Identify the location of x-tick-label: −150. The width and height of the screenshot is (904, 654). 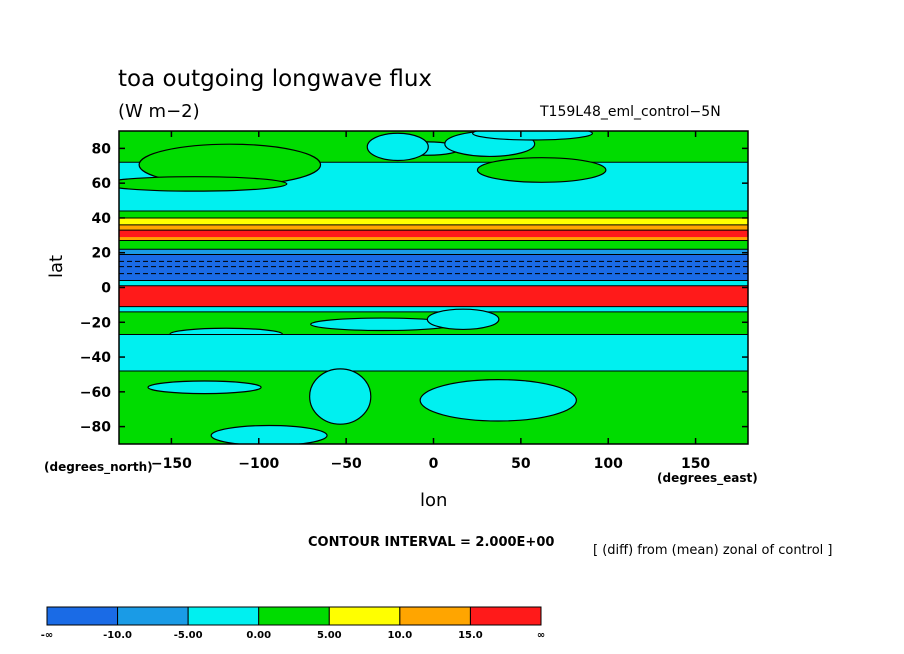
(171, 464).